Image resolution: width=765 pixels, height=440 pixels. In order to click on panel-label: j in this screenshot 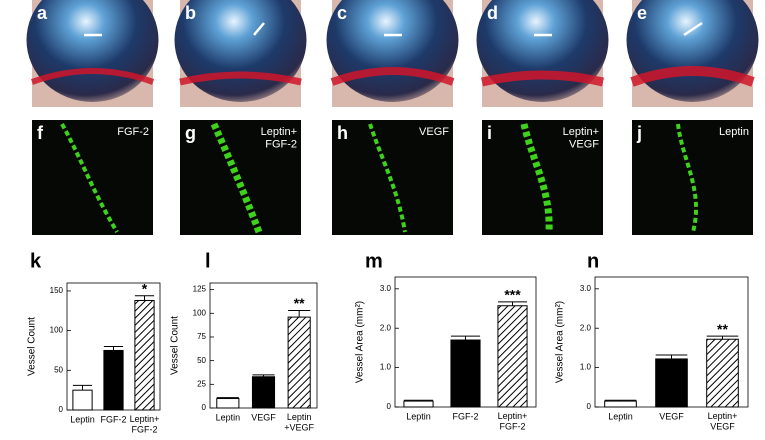, I will do `click(639, 133)`.